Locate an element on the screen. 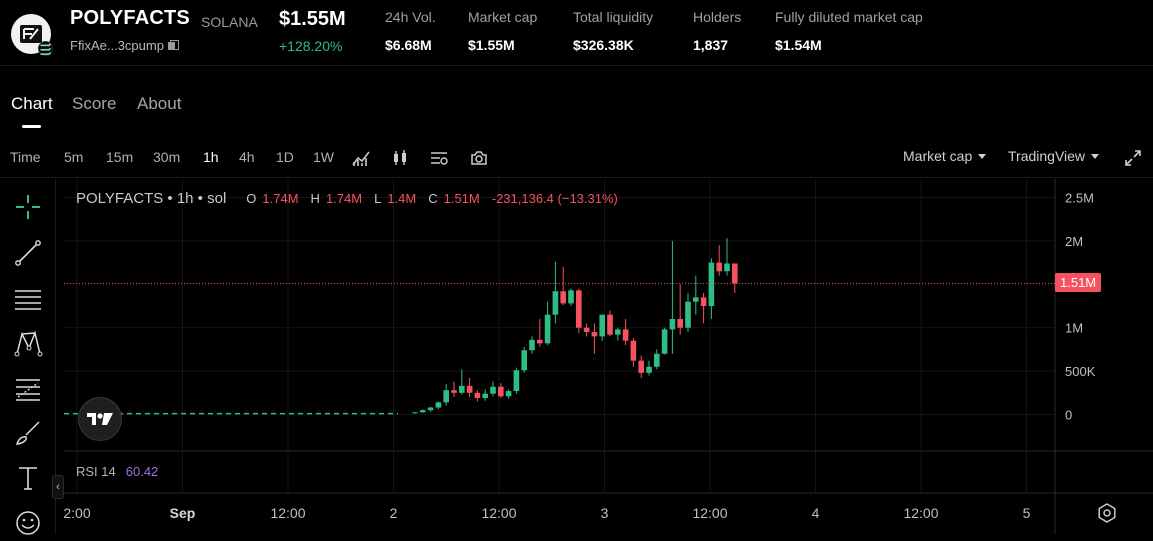 This screenshot has width=1153, height=541. brush-tool is located at coordinates (28, 433).